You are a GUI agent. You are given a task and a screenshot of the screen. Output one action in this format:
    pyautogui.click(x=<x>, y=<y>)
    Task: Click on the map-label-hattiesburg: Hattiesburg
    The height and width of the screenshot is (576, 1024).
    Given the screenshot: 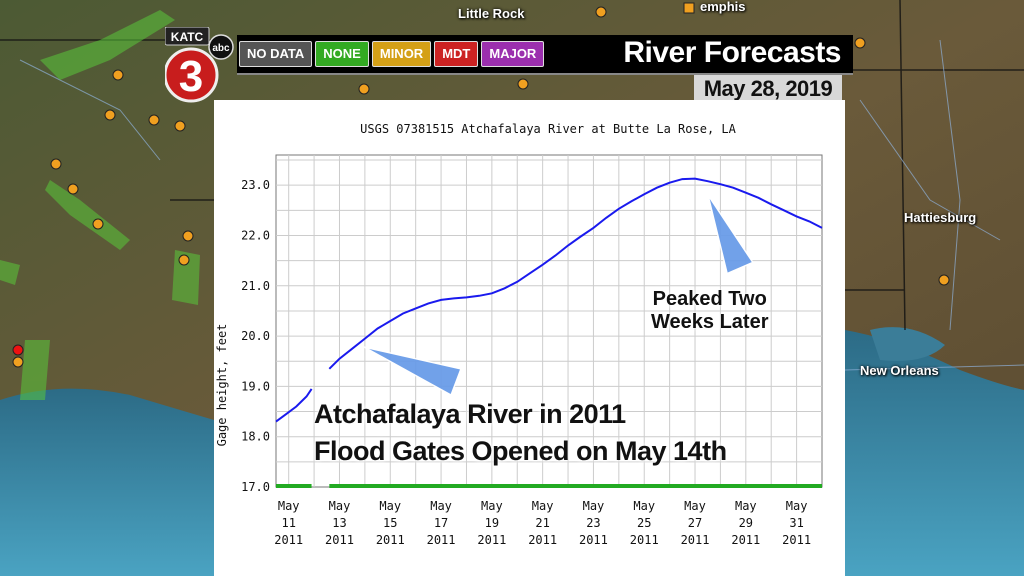 What is the action you would take?
    pyautogui.click(x=940, y=217)
    